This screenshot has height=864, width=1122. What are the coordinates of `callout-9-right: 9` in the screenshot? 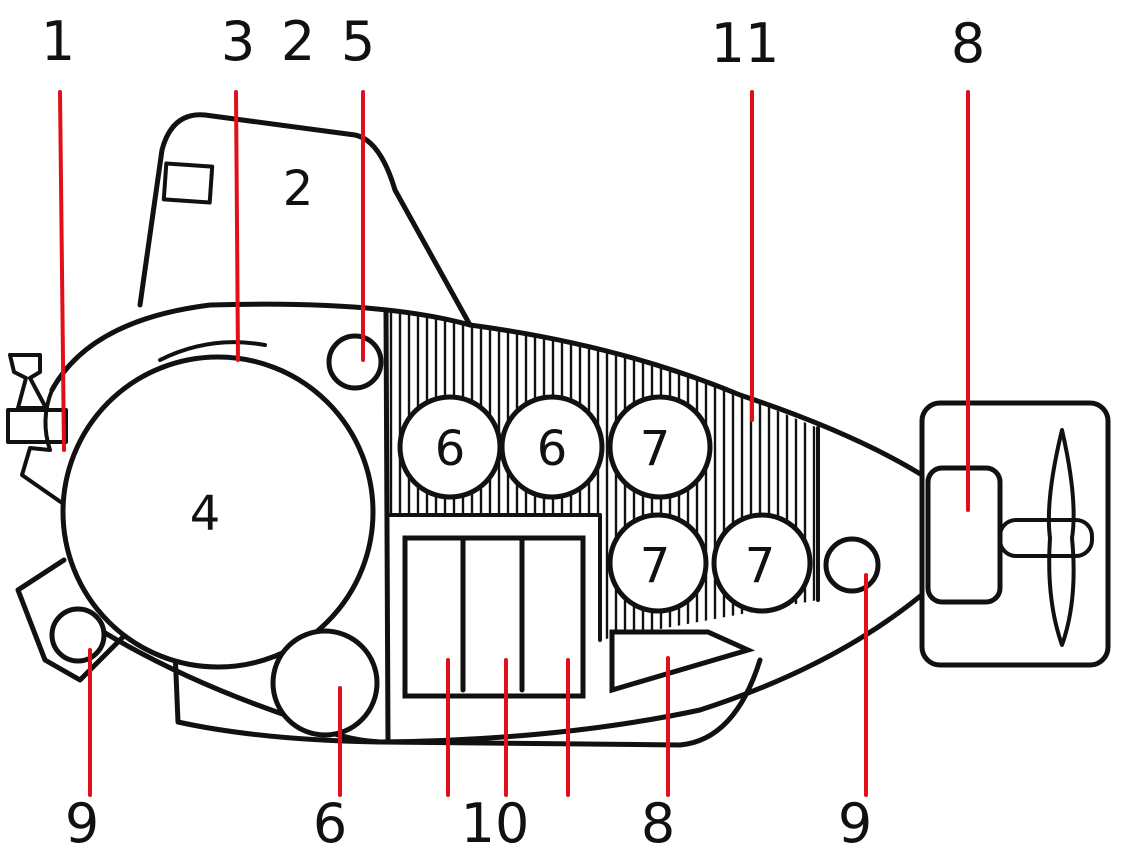 It's located at (855, 823).